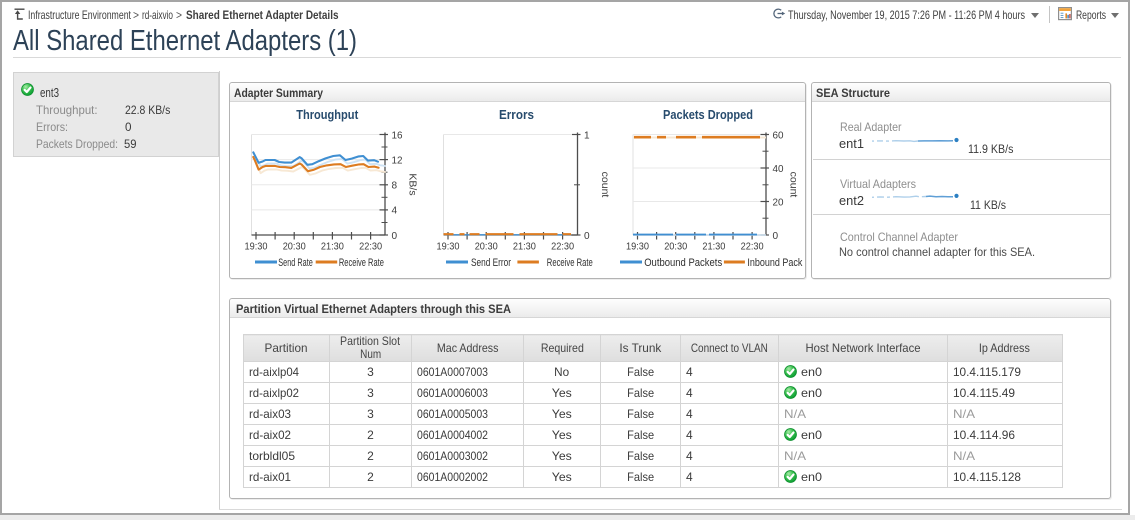 The height and width of the screenshot is (520, 1135). What do you see at coordinates (778, 169) in the screenshot?
I see `svg-text: 40` at bounding box center [778, 169].